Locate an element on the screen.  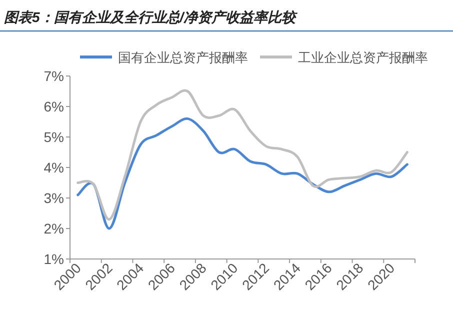
legend-label: 工业企业总资产报酬率 is located at coordinates (363, 57).